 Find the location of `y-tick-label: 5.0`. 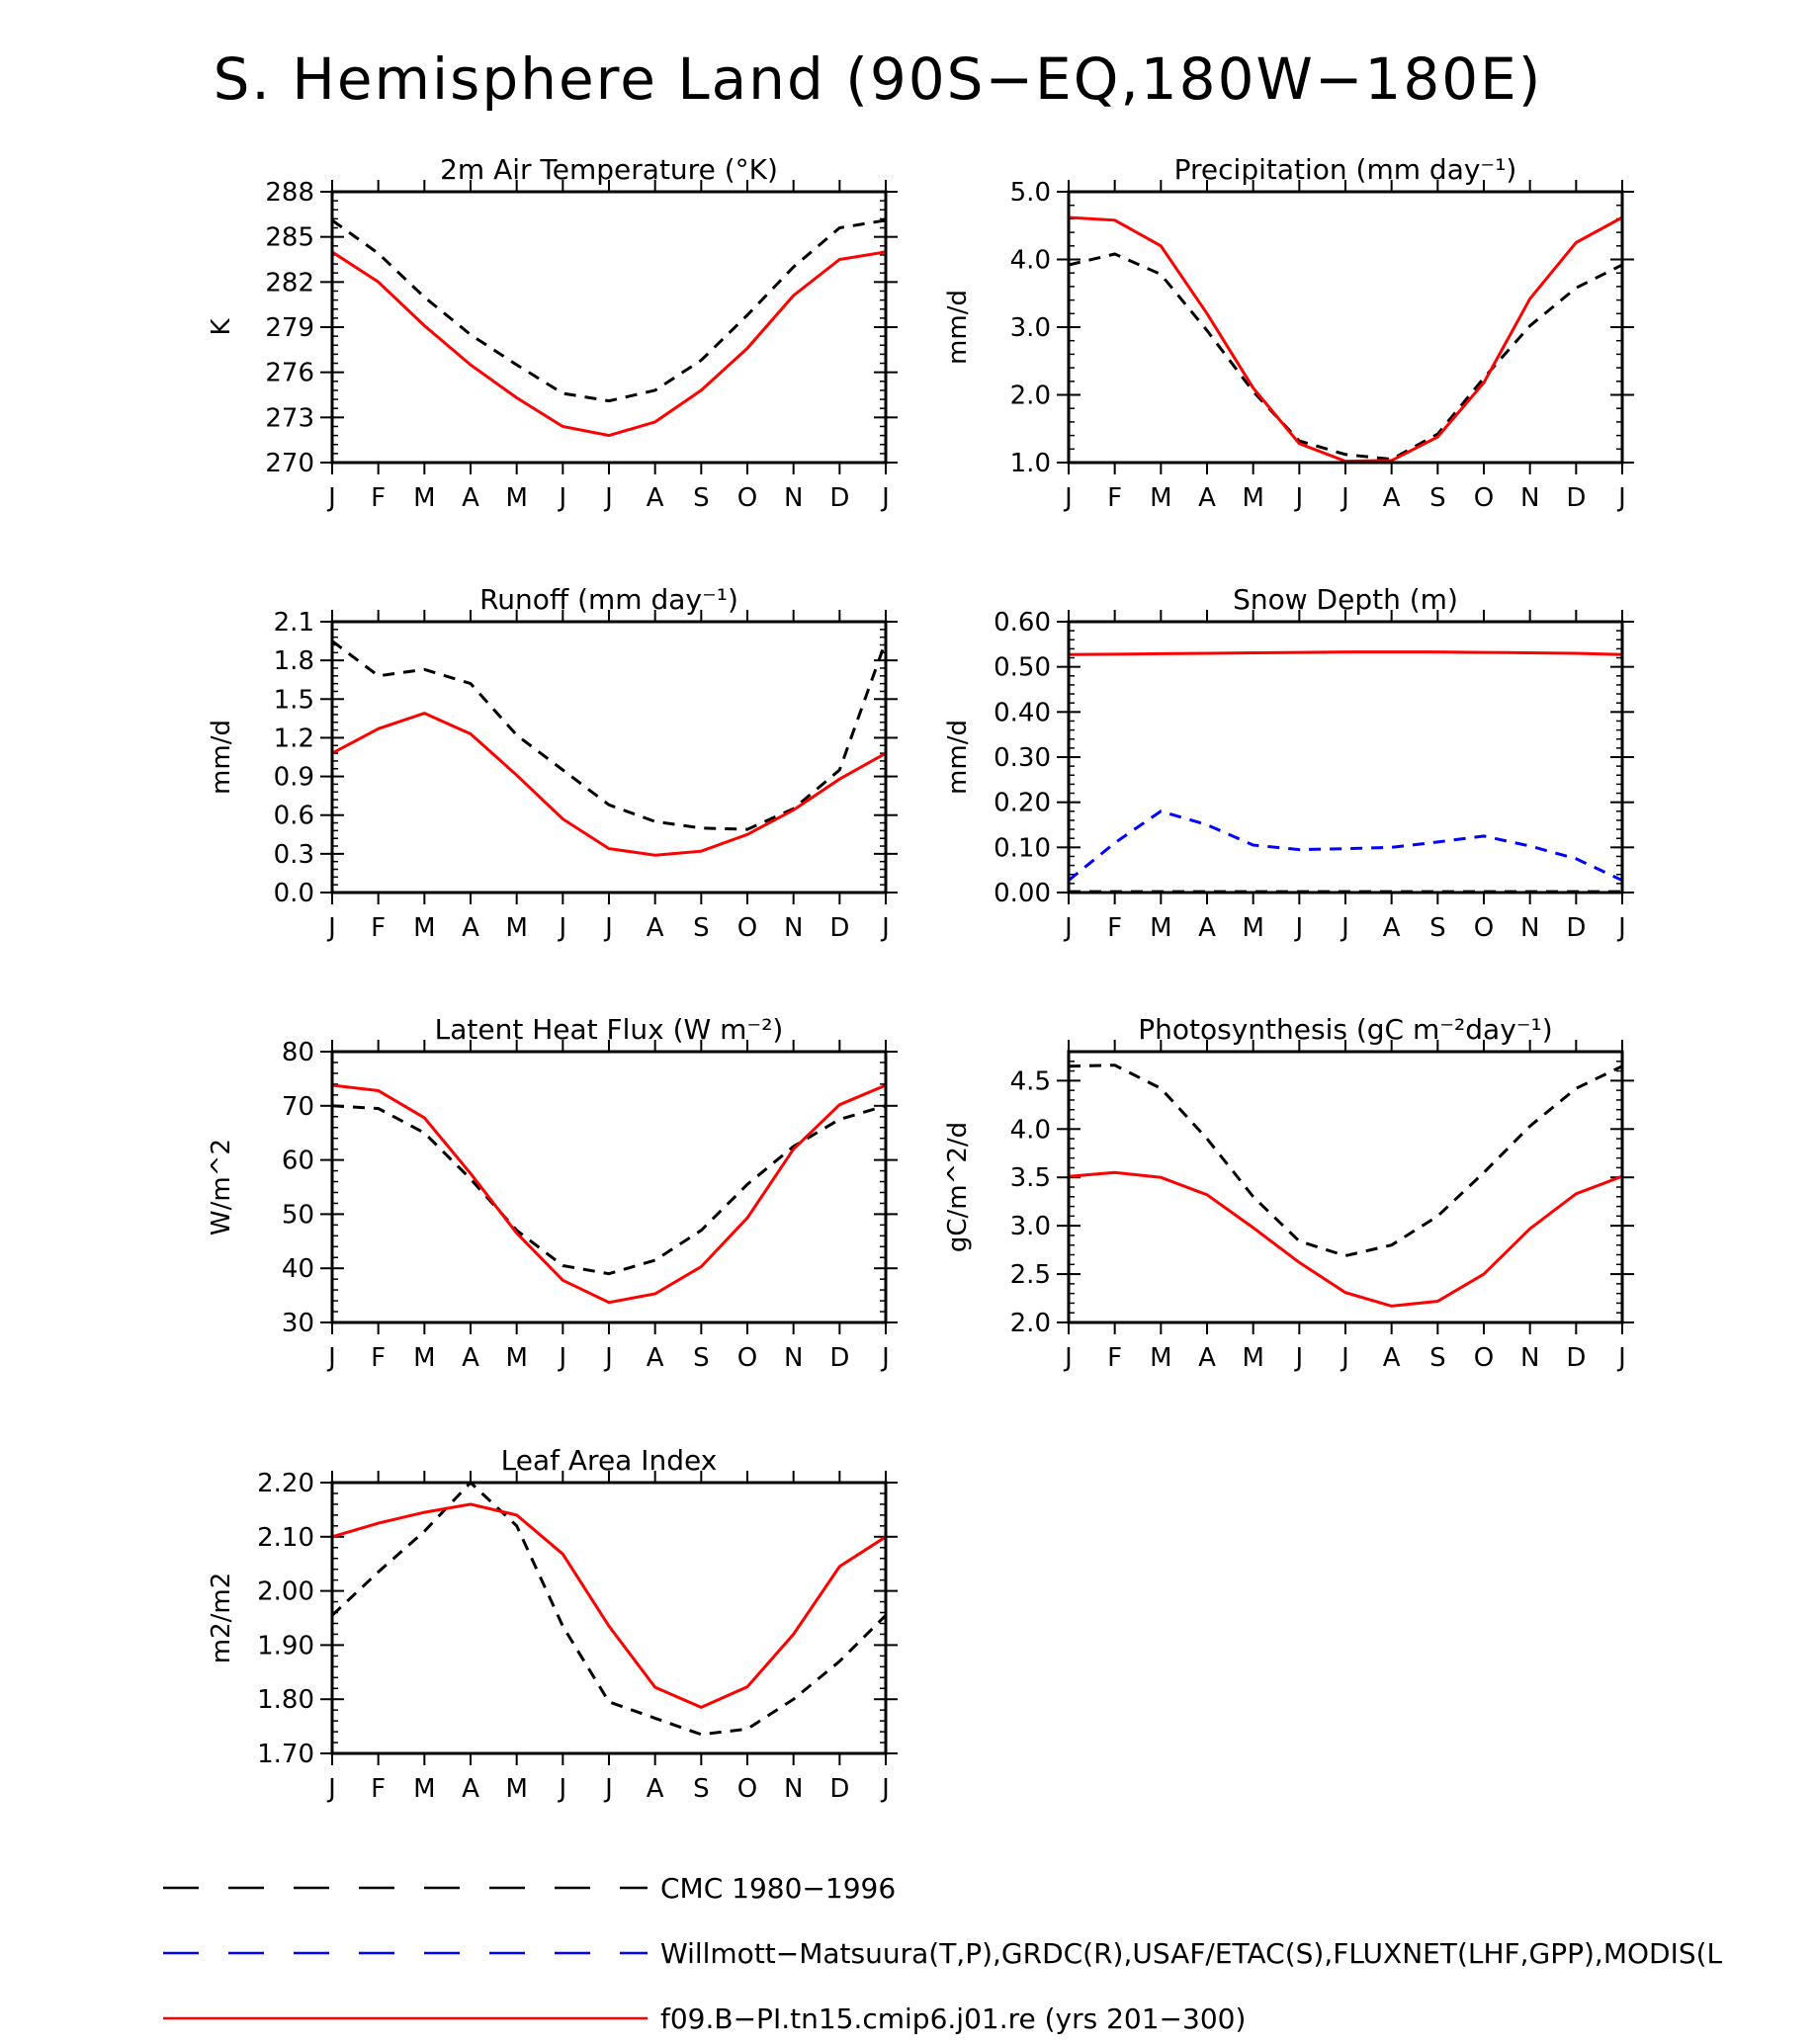

y-tick-label: 5.0 is located at coordinates (1030, 193).